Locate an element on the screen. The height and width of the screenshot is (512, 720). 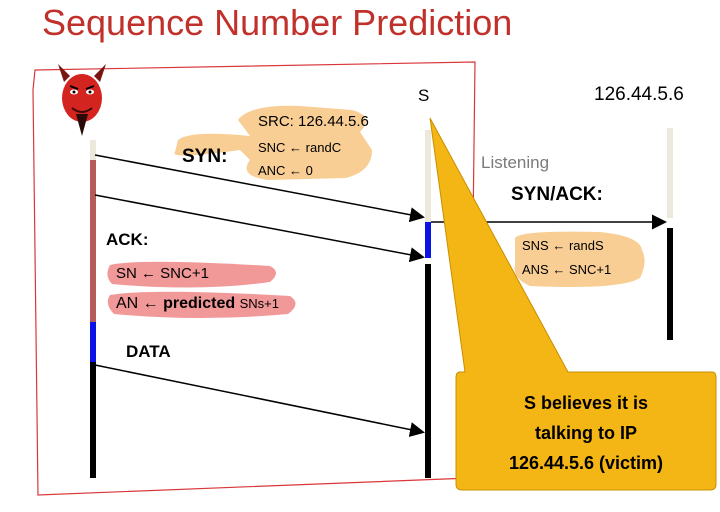
syn-highlight is located at coordinates (273, 142).